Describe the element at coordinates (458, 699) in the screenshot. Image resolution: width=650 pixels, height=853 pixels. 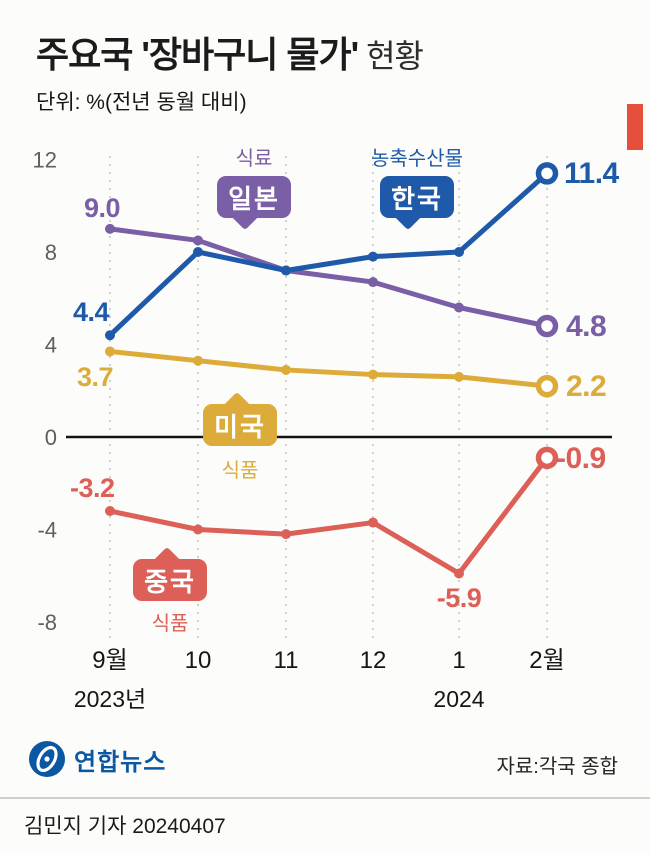
I see `x-year-label: 2024` at that location.